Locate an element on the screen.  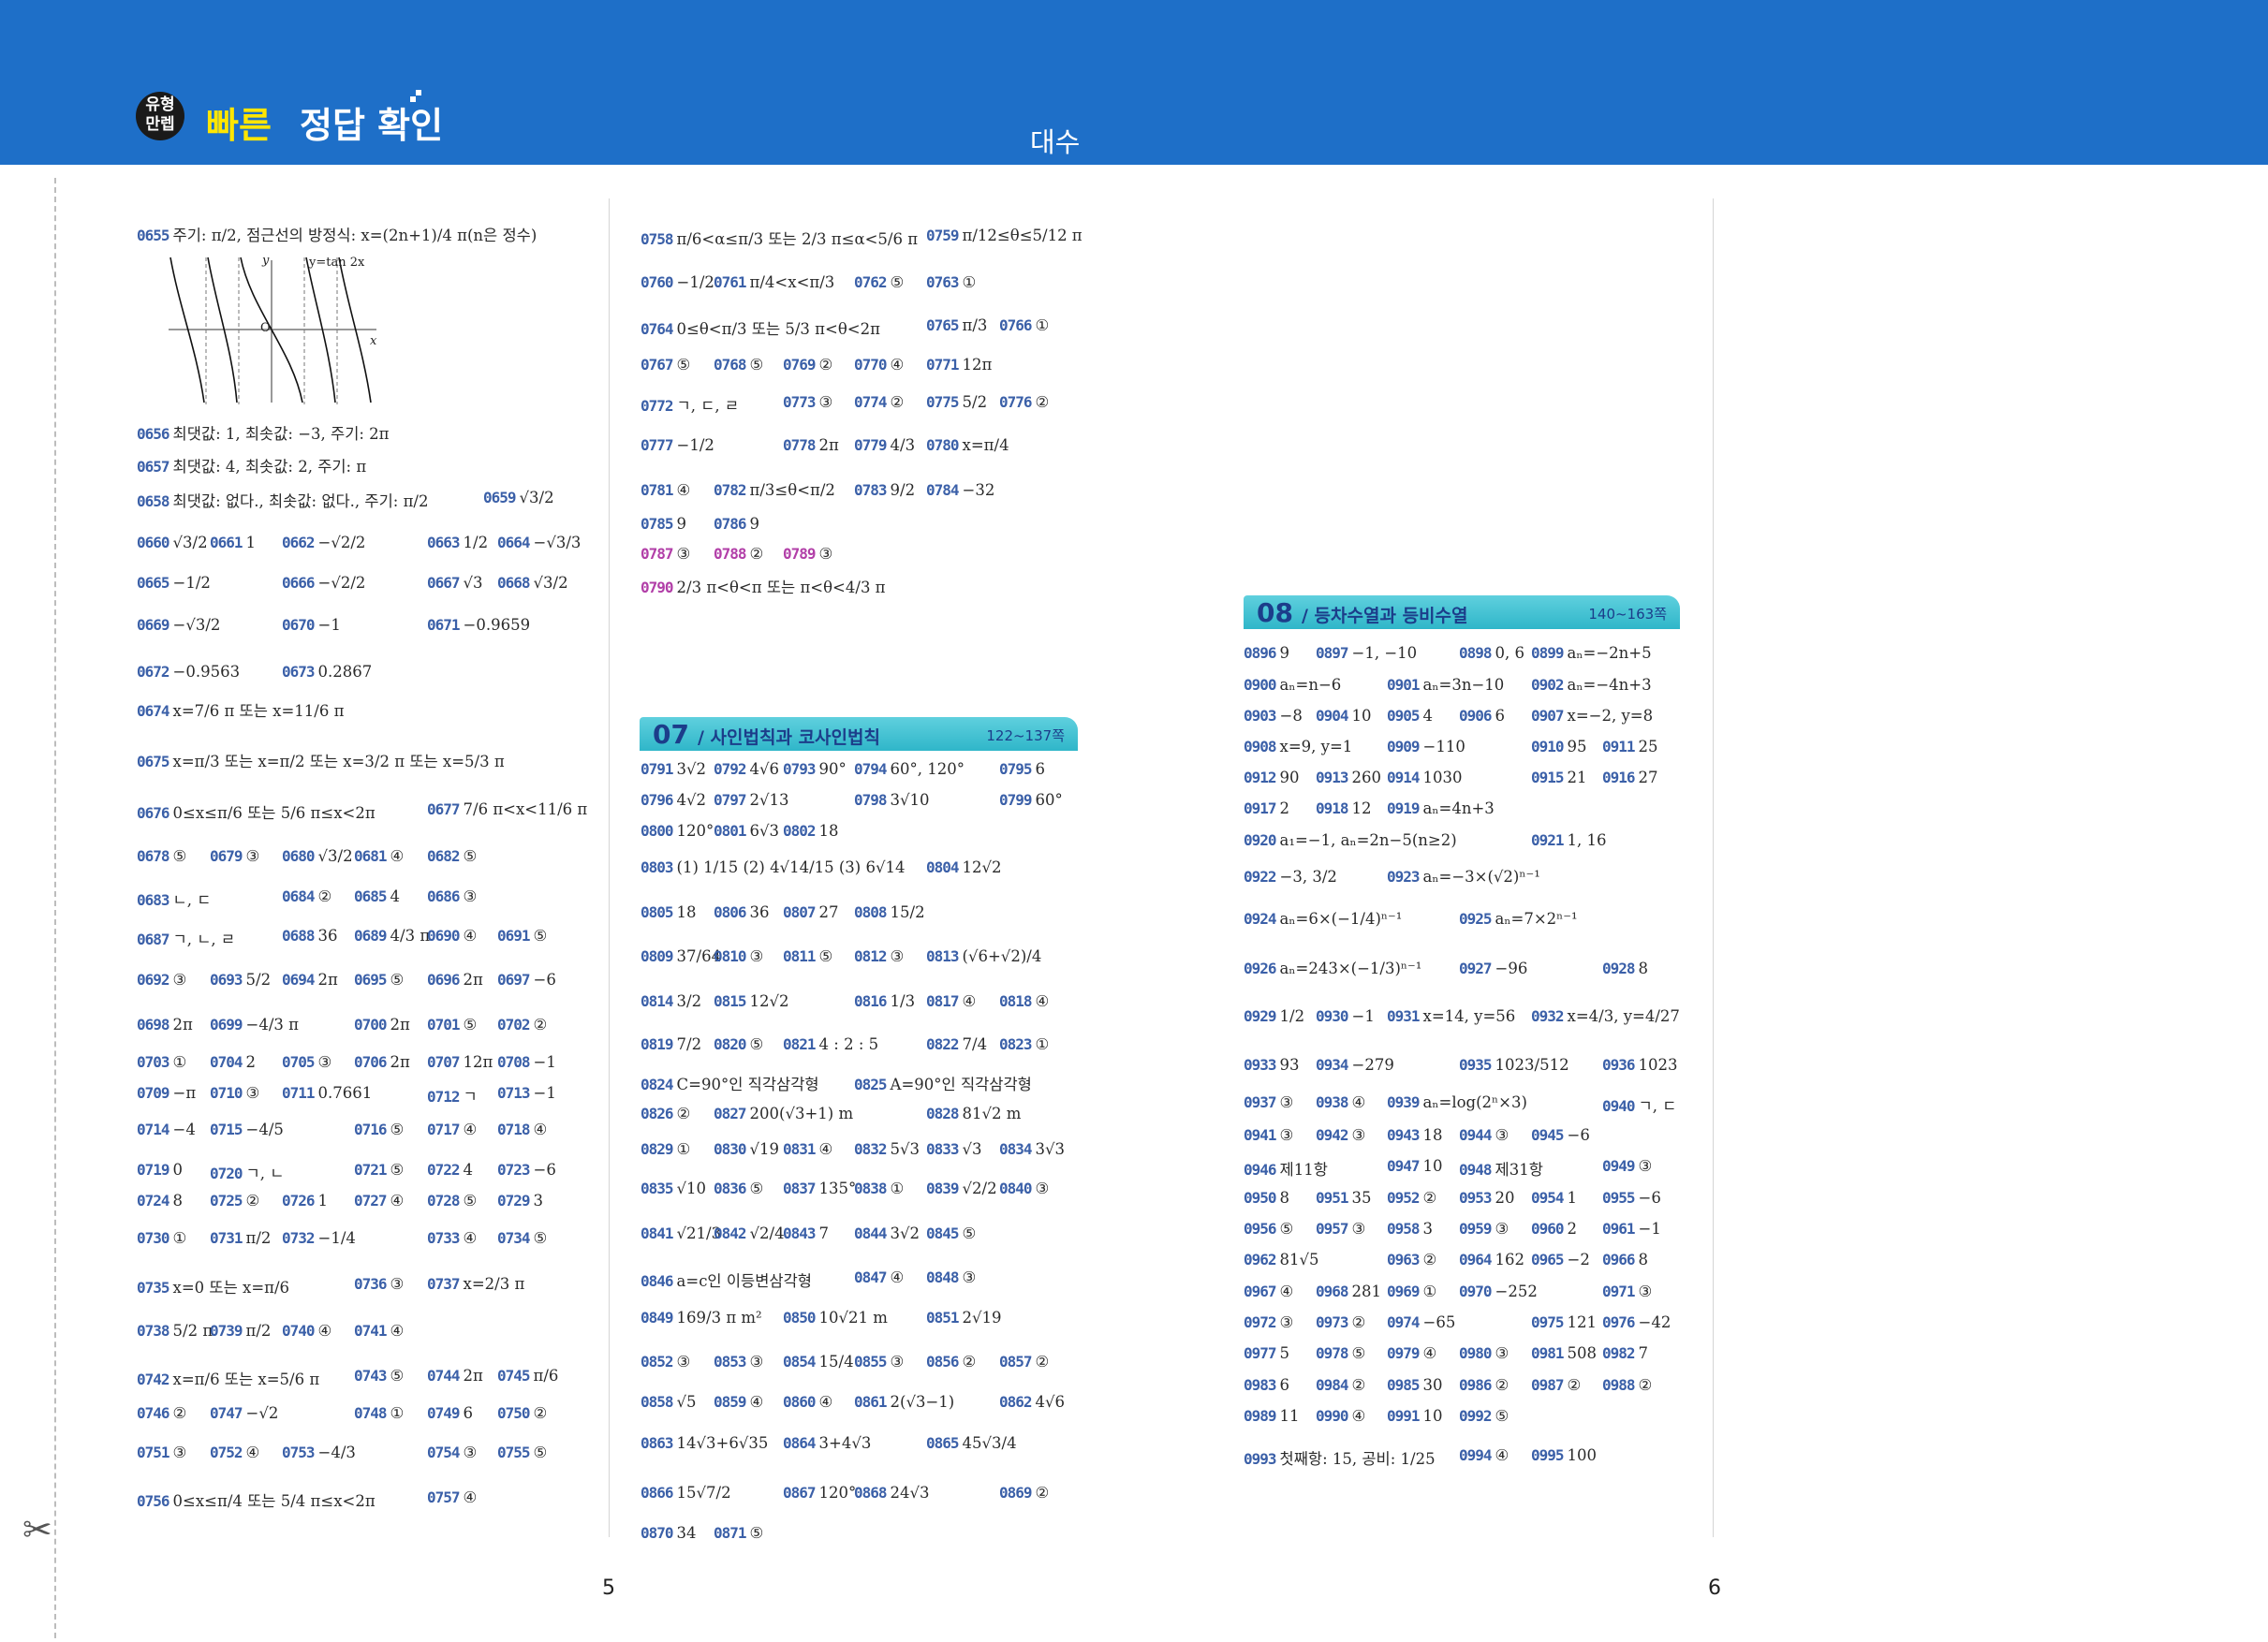
problem-number: 0805 is located at coordinates (658, 912).